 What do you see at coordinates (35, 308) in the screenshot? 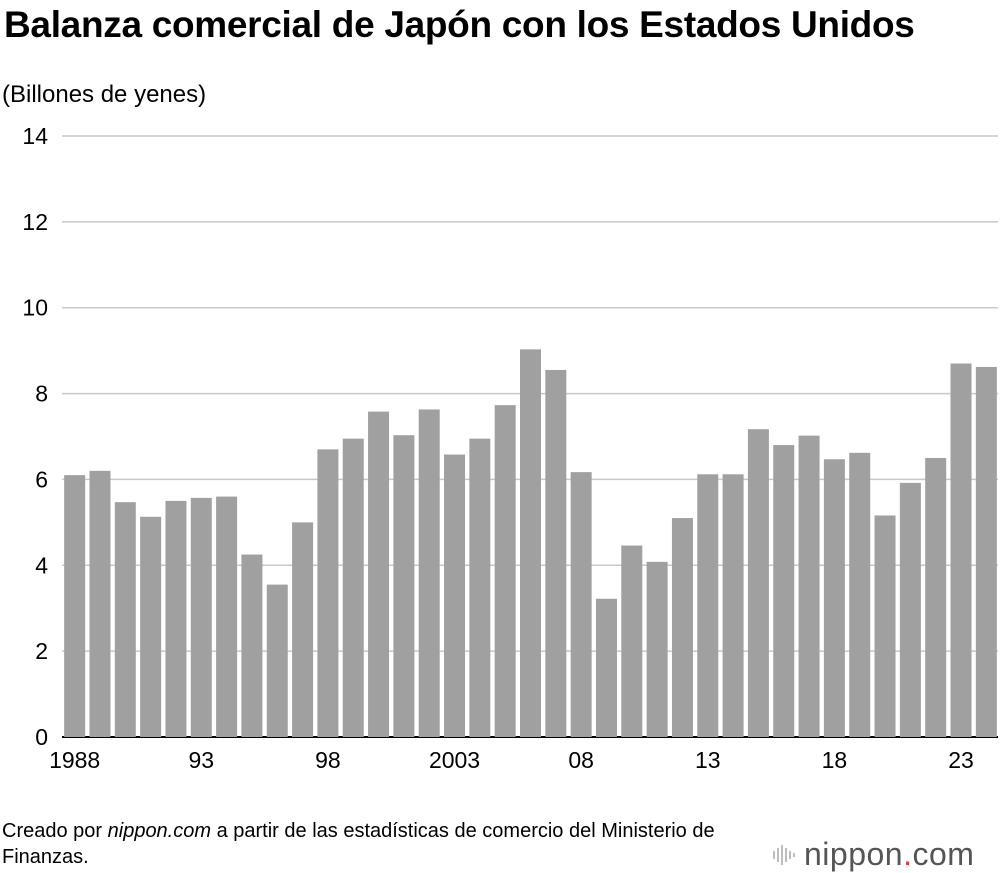
I see `y-tick-label: 10` at bounding box center [35, 308].